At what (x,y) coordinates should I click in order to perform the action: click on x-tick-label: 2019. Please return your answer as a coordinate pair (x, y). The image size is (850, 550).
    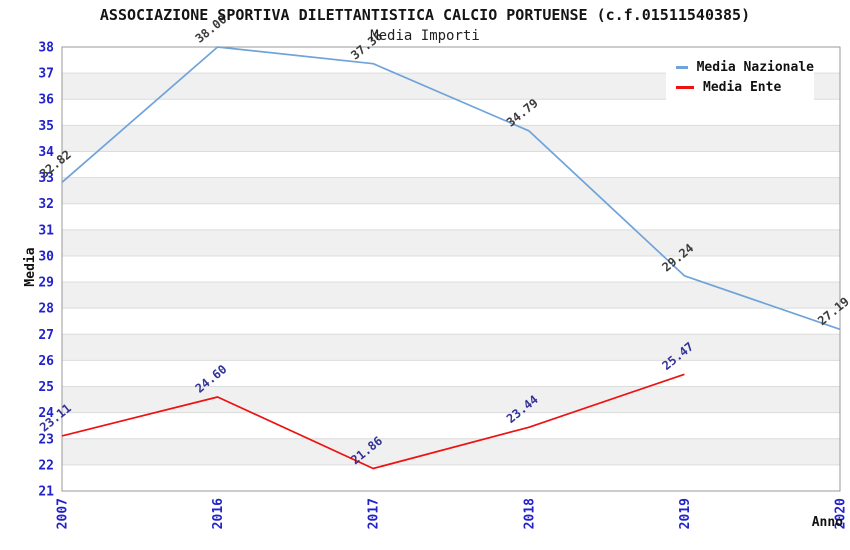
    Looking at the image, I should click on (685, 513).